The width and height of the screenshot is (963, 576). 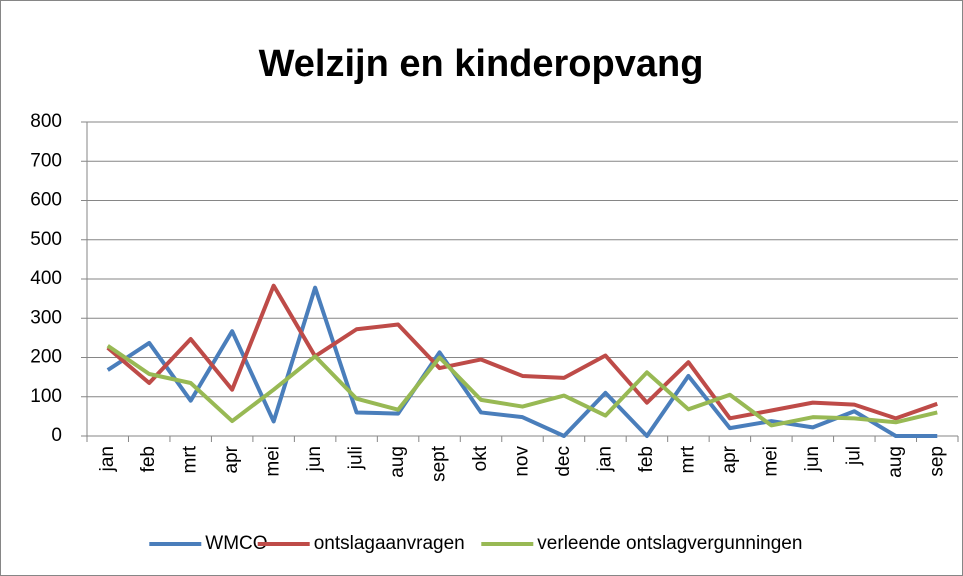 What do you see at coordinates (46, 200) in the screenshot?
I see `y-tick-label: 600` at bounding box center [46, 200].